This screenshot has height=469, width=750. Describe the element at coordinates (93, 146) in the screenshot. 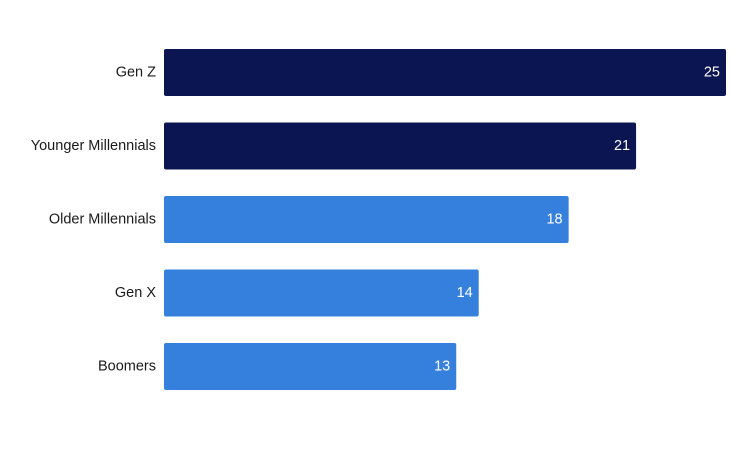

I see `category-label-younger-millennials: Younger Millennials` at that location.